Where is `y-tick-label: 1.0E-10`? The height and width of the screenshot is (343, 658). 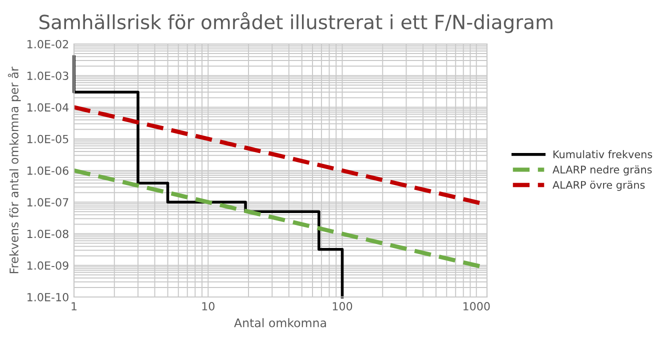
y-tick-label: 1.0E-10 is located at coordinates (48, 297).